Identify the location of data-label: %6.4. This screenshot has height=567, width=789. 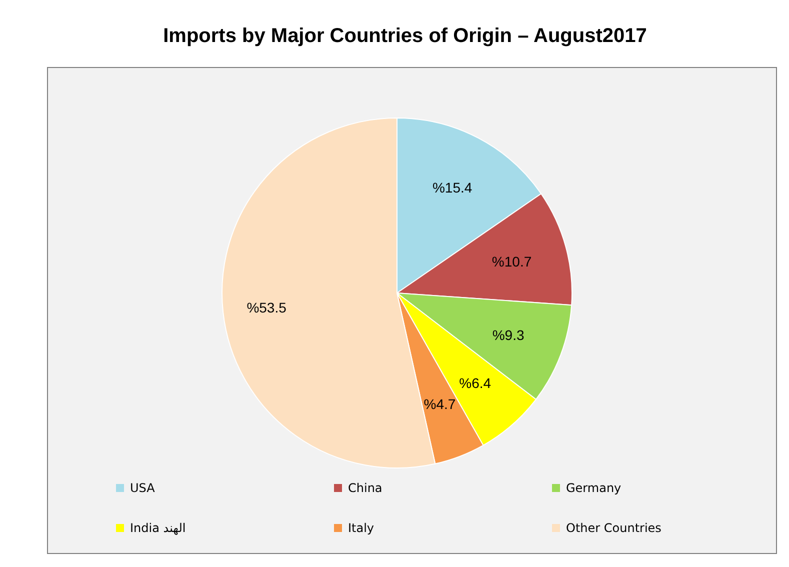
(475, 382).